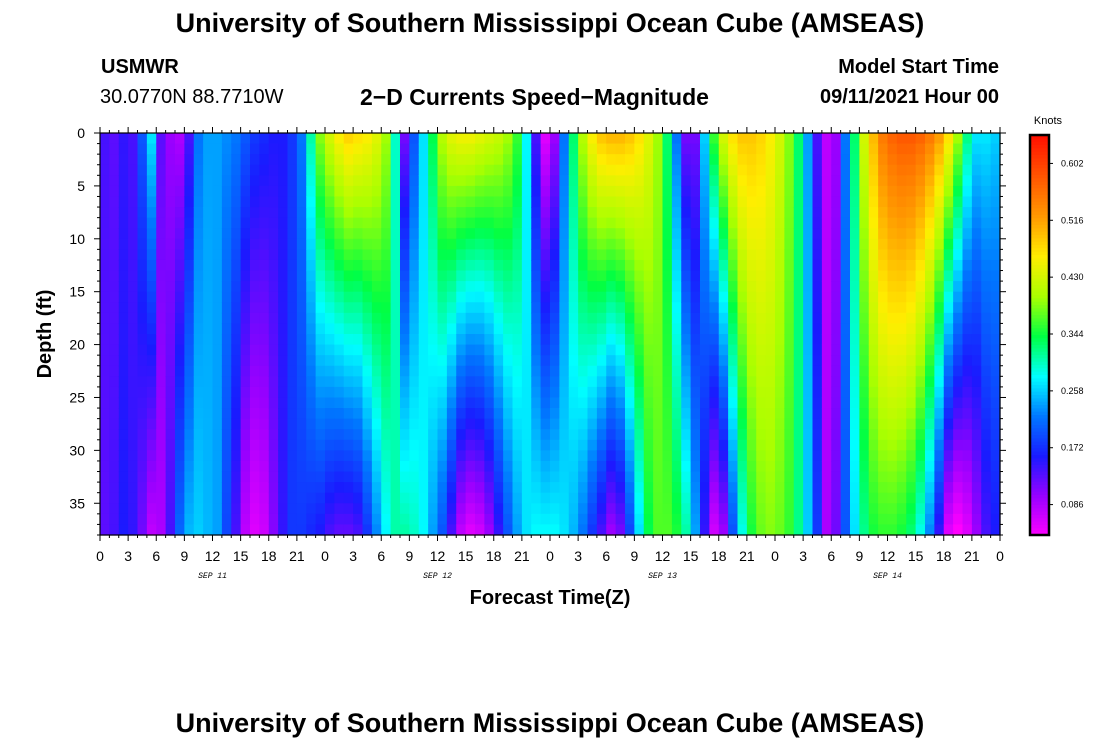 Image resolution: width=1100 pixels, height=750 pixels. I want to click on station-coordinates: 30.0770N 88.7710W, so click(192, 97).